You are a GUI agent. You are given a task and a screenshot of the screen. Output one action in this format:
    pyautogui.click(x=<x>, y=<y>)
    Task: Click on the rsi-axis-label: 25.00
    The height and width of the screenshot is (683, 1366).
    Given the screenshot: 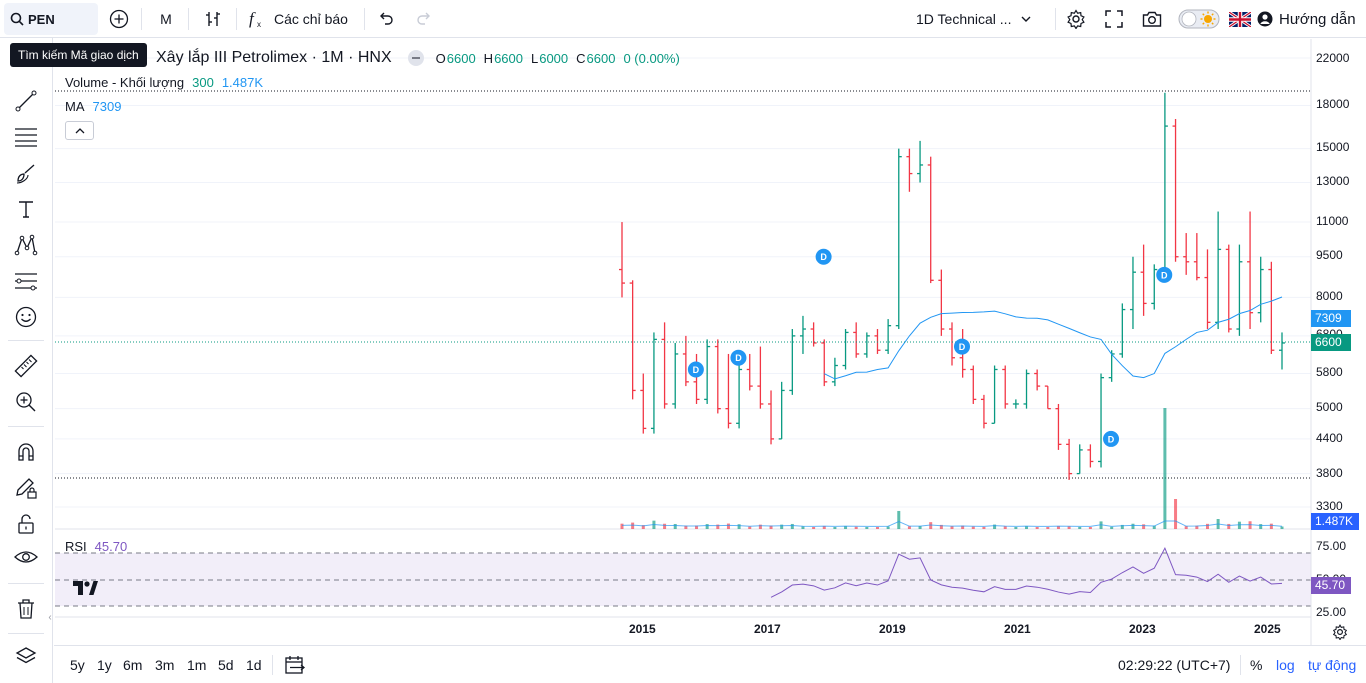 What is the action you would take?
    pyautogui.click(x=1331, y=612)
    